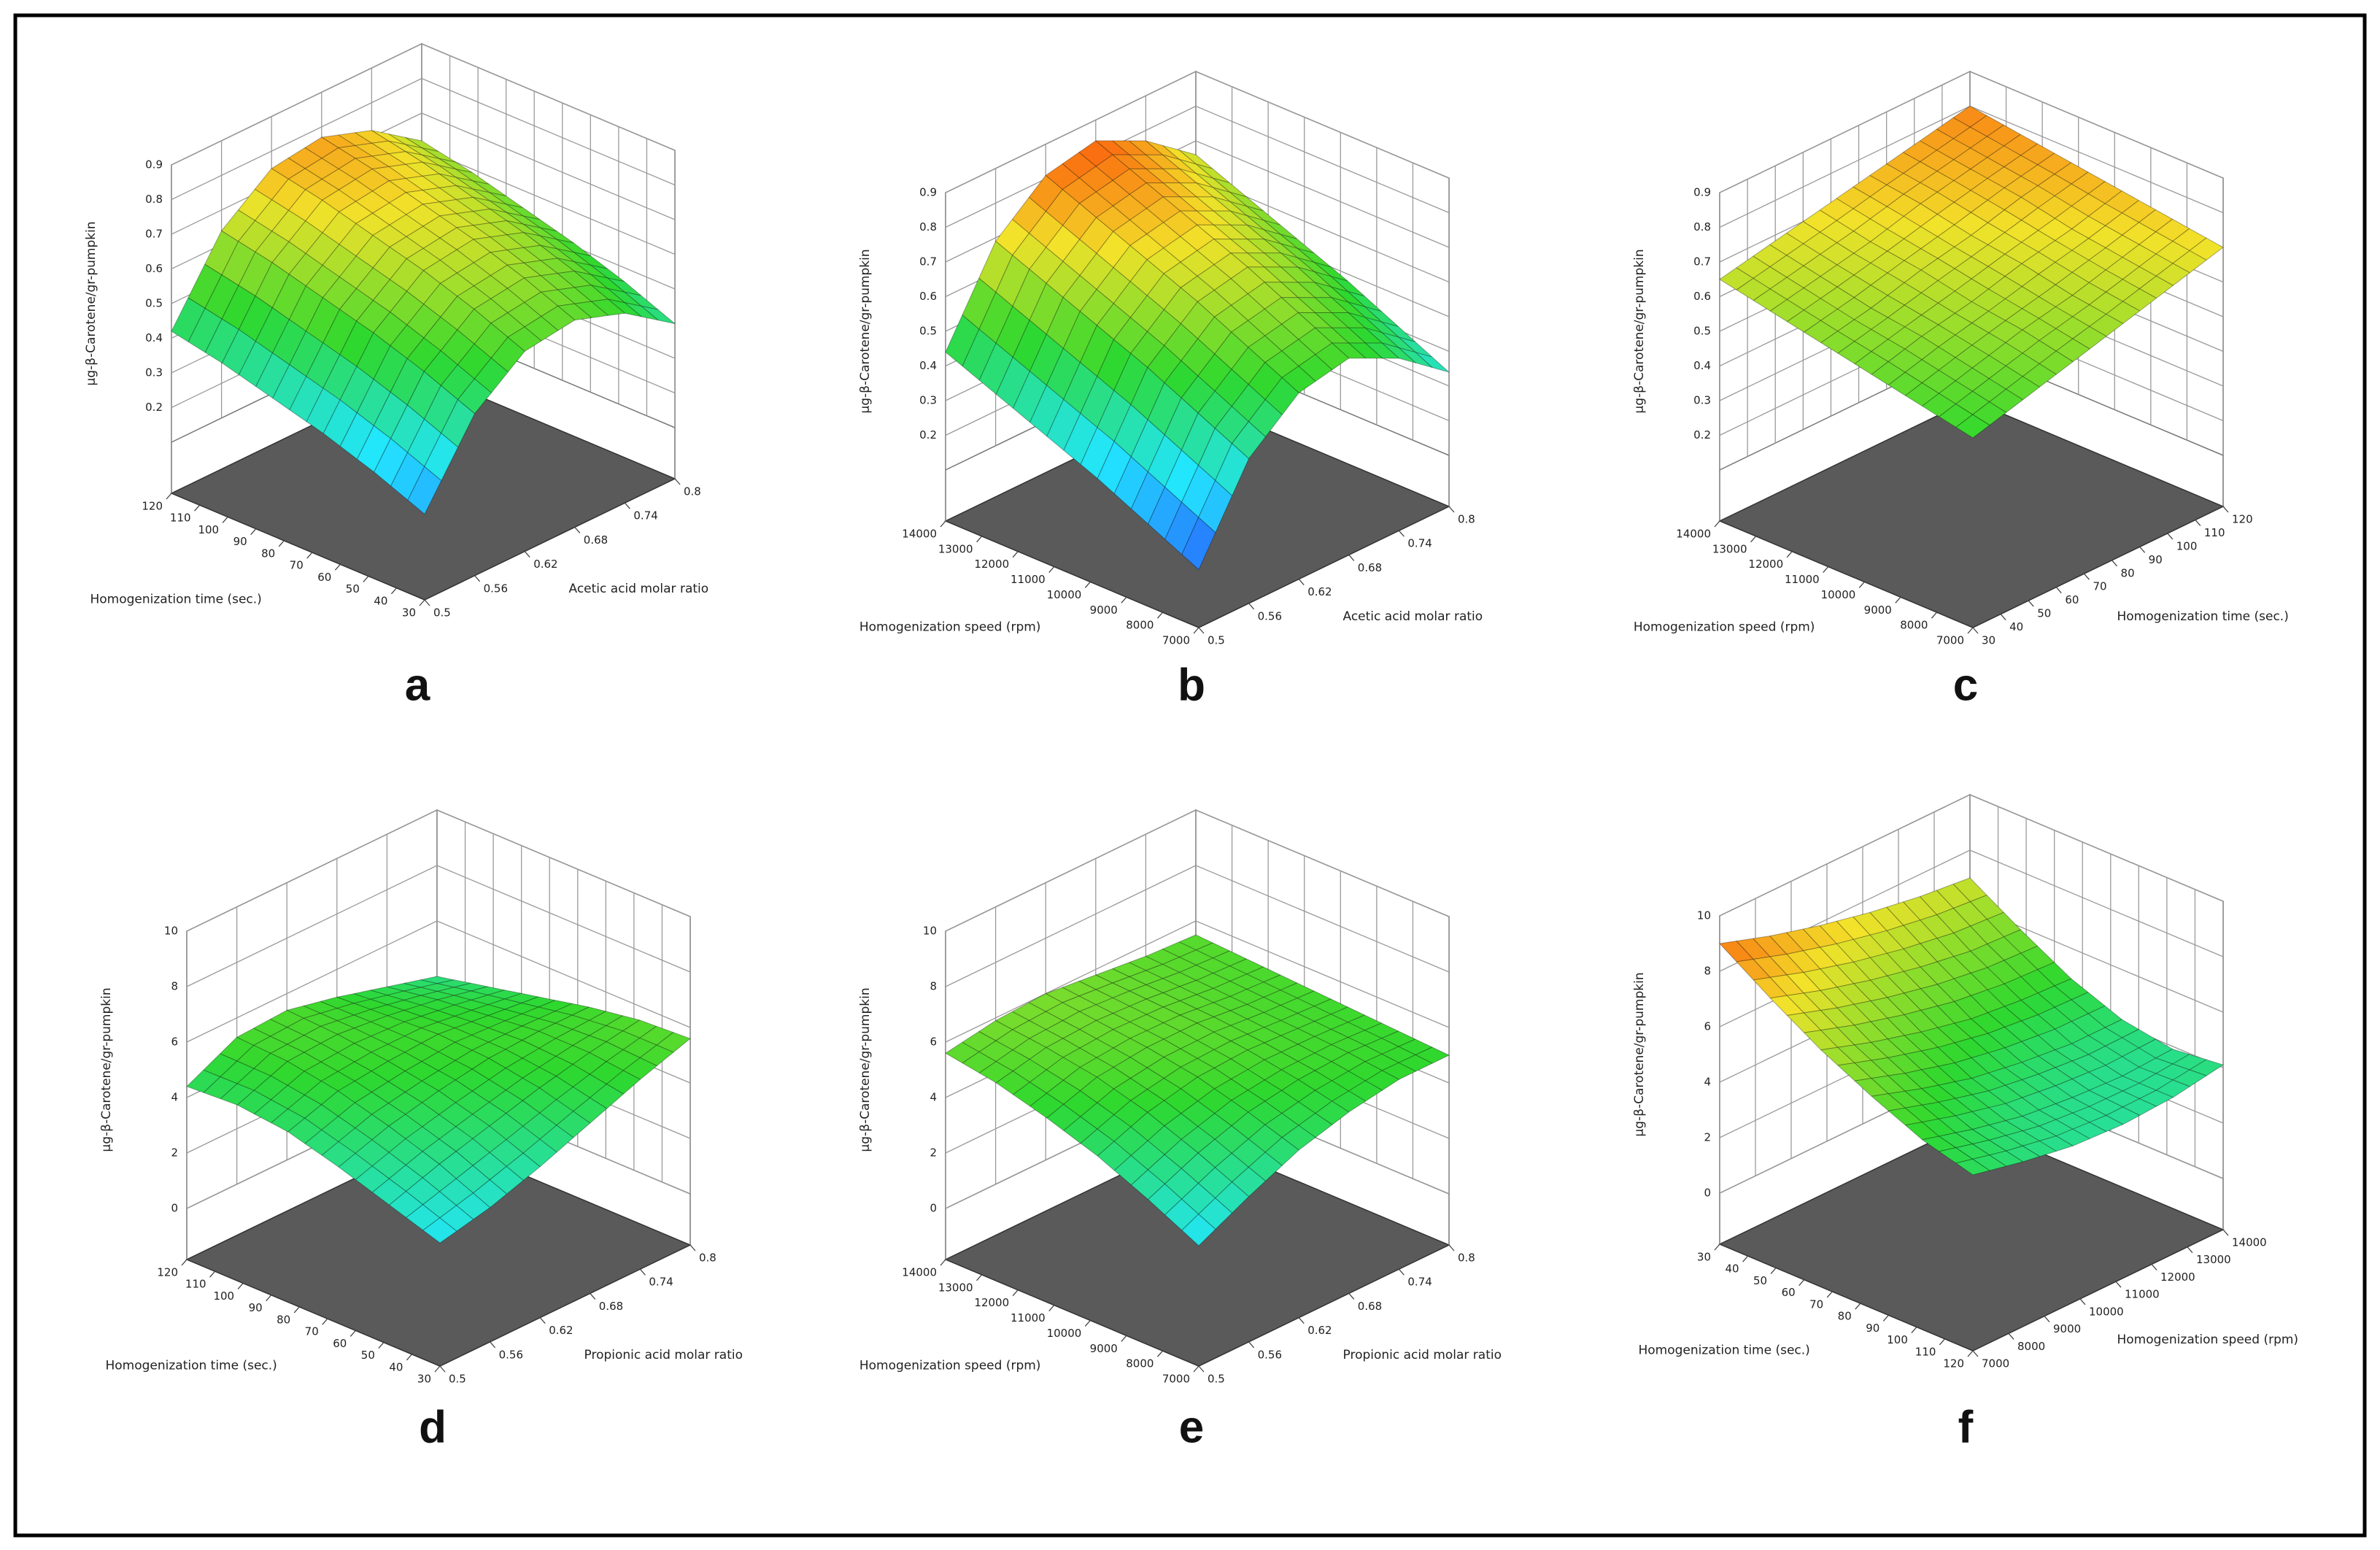  What do you see at coordinates (2142, 1294) in the screenshot?
I see `y-tick-label: 11000` at bounding box center [2142, 1294].